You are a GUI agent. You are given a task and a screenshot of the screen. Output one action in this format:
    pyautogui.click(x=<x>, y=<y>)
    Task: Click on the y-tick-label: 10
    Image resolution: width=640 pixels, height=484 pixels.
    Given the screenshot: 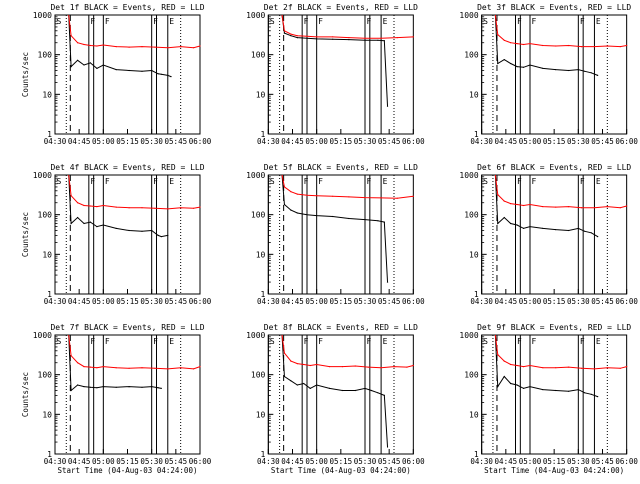 What is the action you would take?
    pyautogui.click(x=261, y=414)
    